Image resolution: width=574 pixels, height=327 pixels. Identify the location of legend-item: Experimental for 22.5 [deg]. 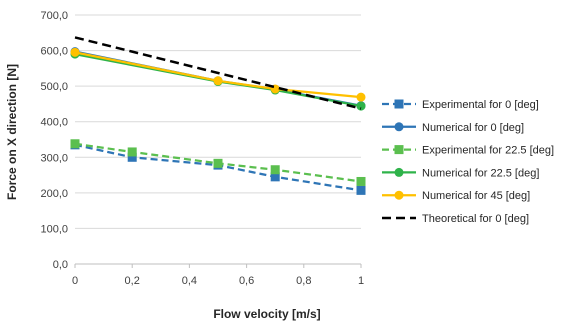
(468, 151).